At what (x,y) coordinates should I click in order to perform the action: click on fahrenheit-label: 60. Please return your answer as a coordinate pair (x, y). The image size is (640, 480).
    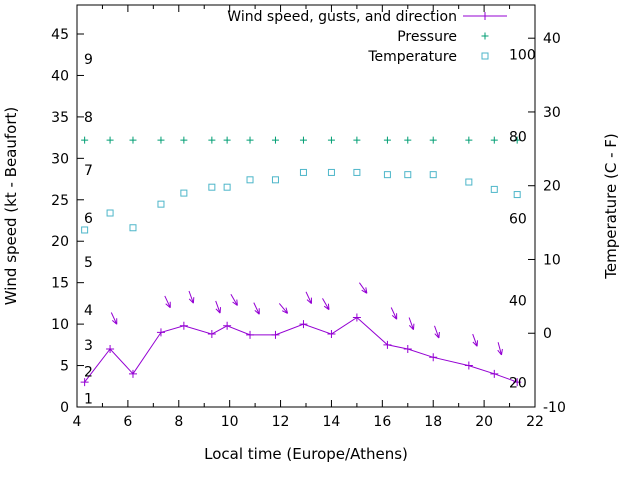
    Looking at the image, I should click on (518, 219).